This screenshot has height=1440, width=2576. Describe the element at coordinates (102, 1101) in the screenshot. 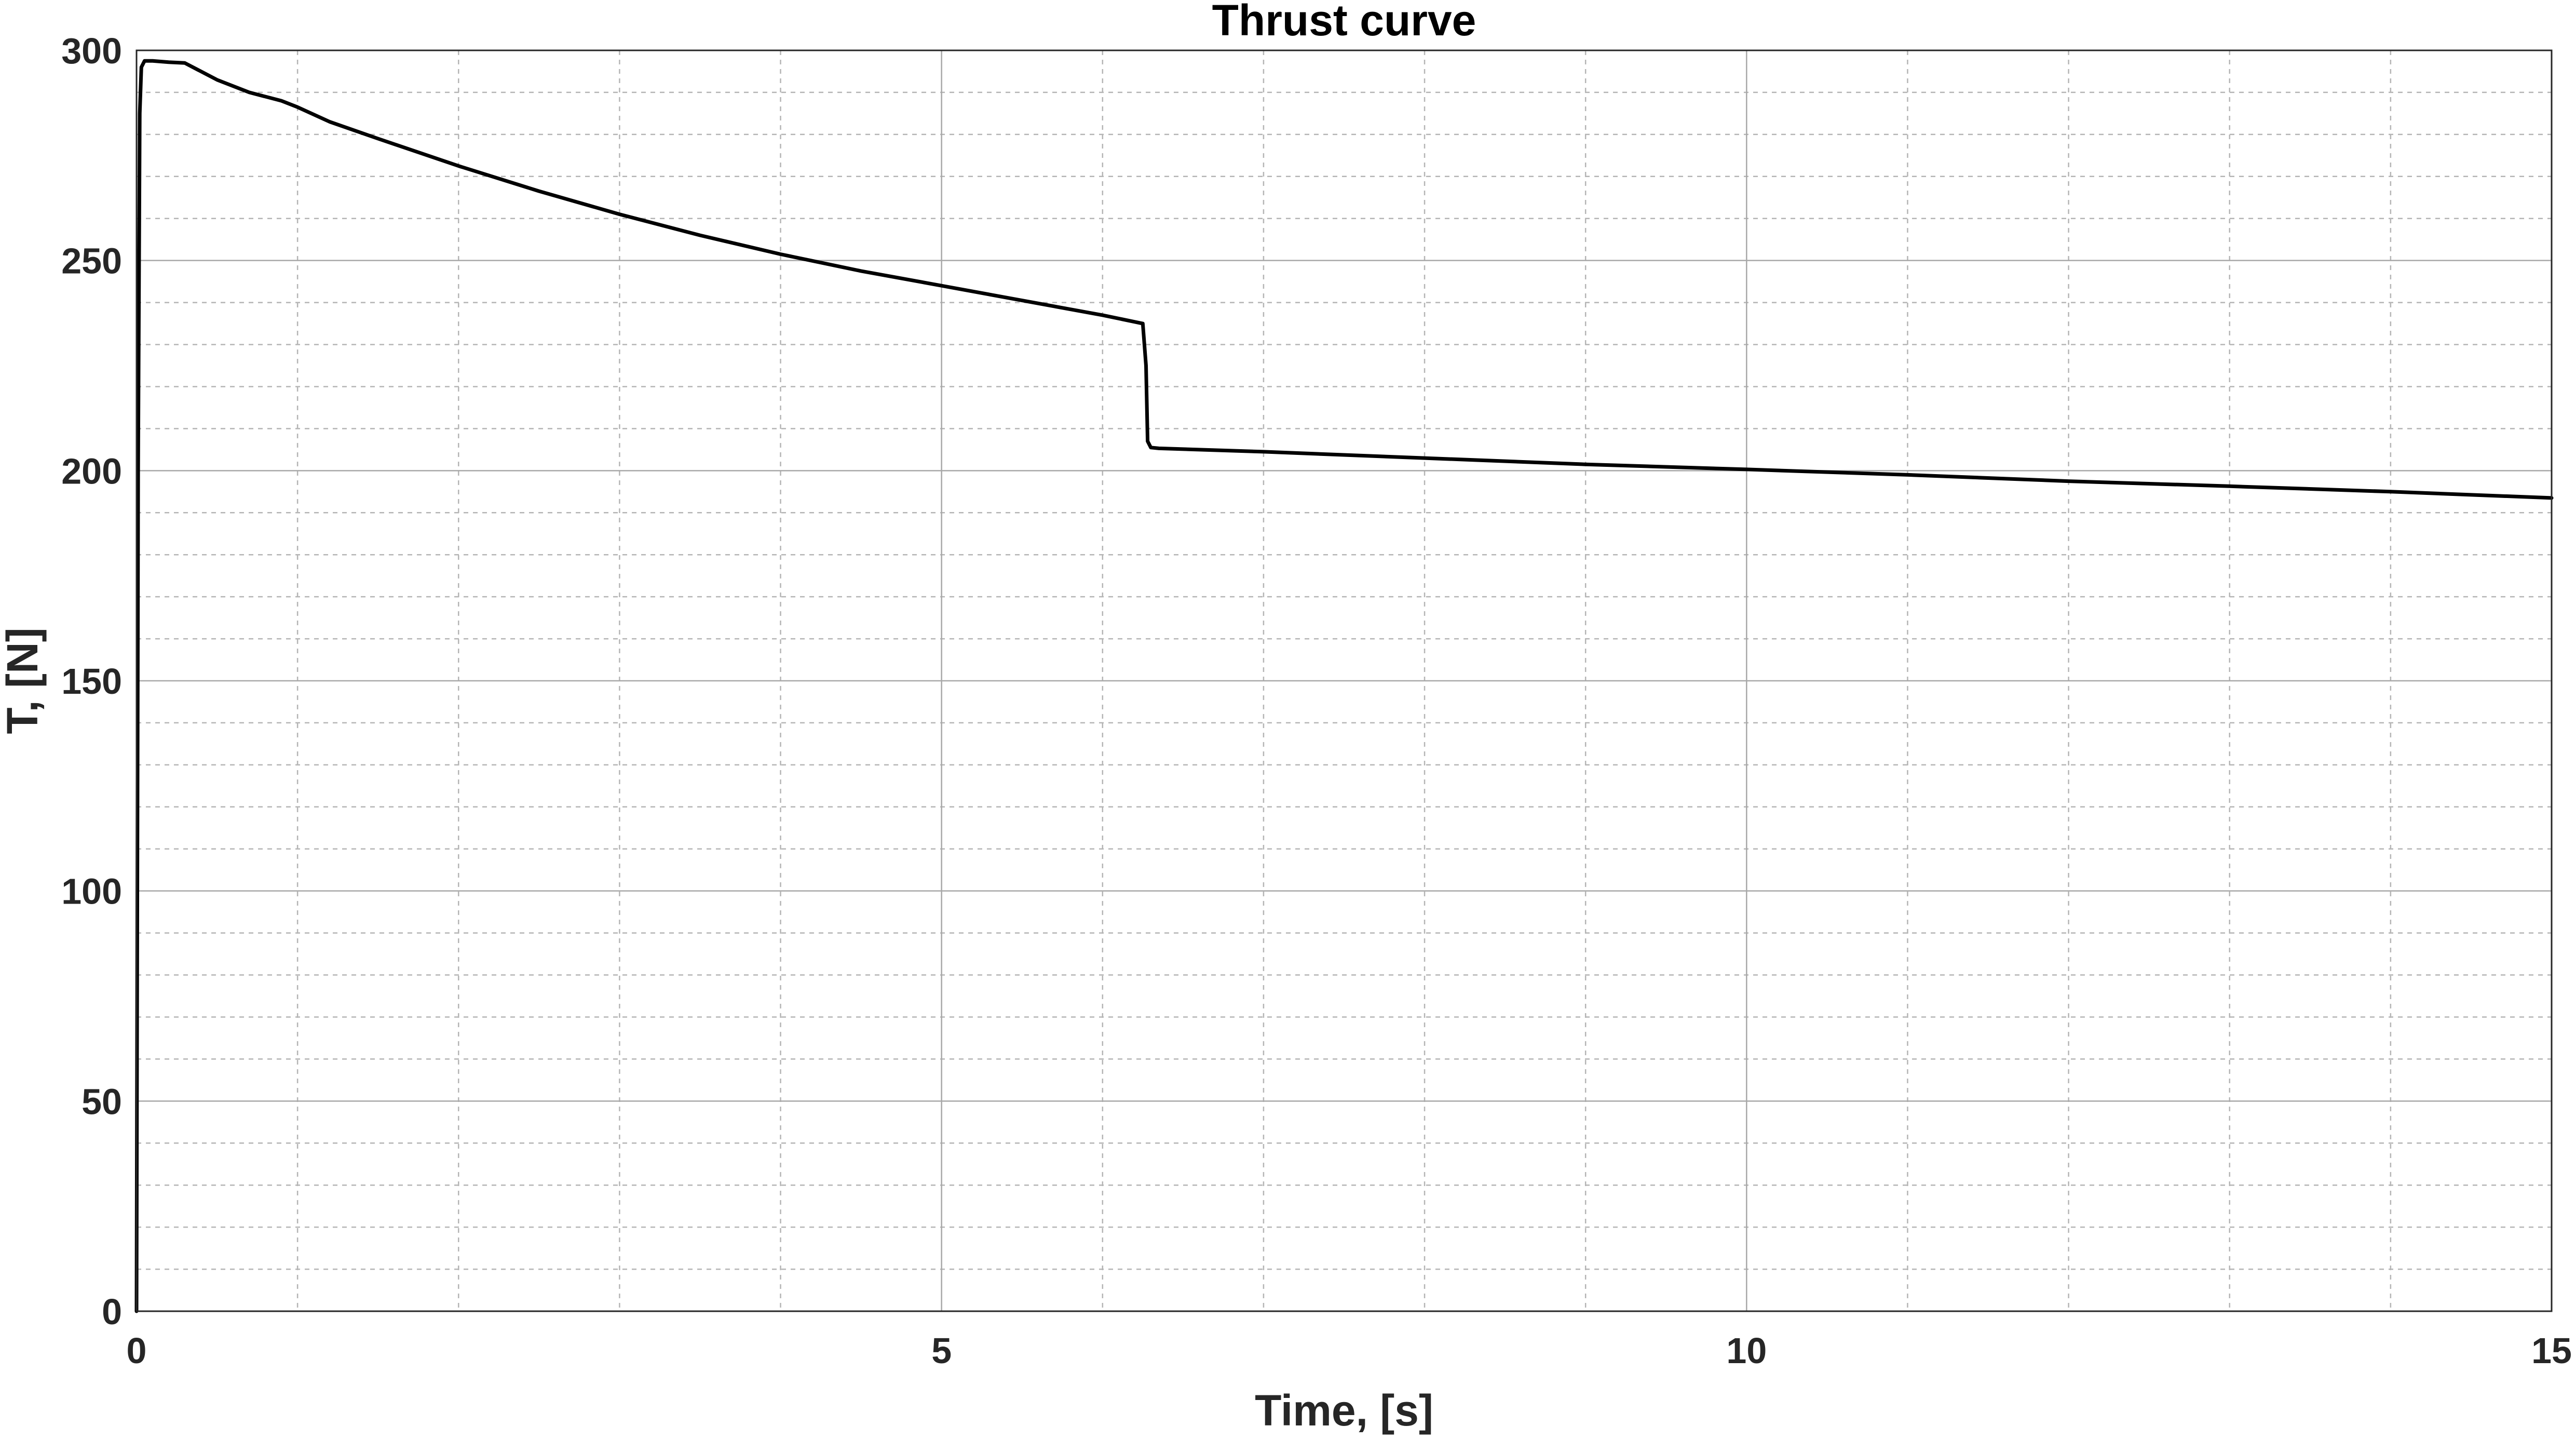

I see `y-tick-label: 50` at that location.